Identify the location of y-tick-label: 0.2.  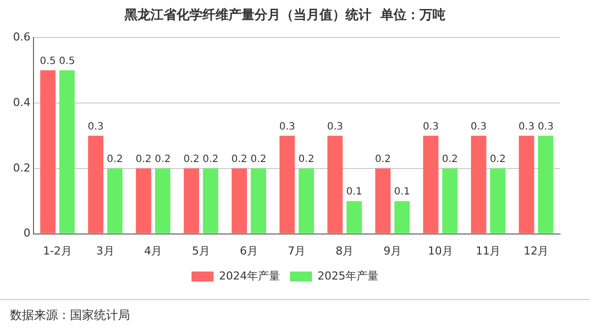
(21, 167).